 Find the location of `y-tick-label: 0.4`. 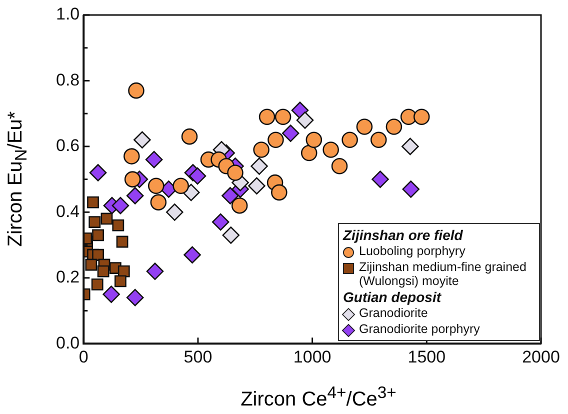

y-tick-label: 0.4 is located at coordinates (68, 211).